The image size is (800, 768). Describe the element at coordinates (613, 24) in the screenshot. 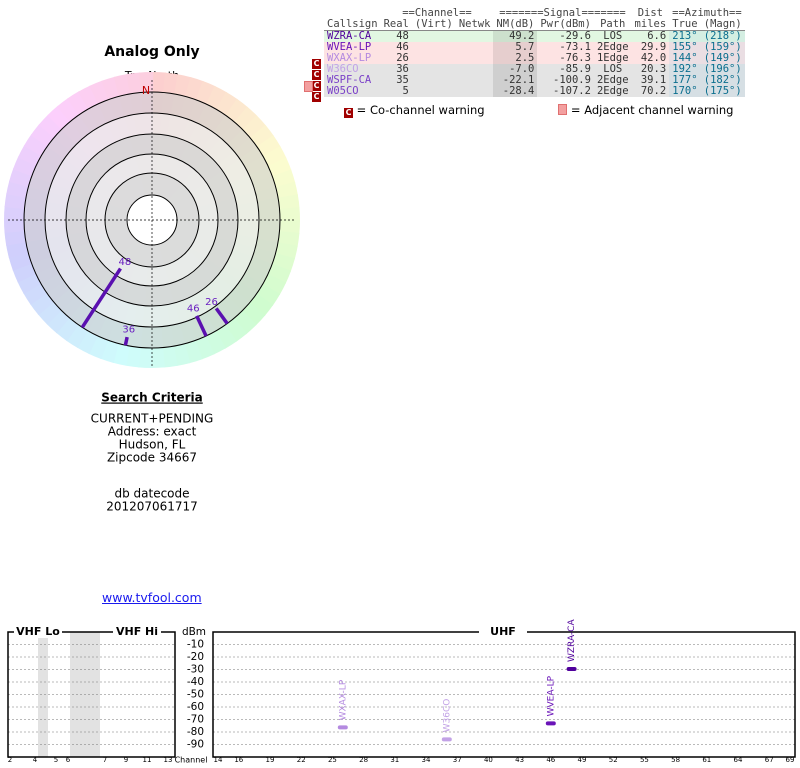

I see `column-header: Path` at that location.